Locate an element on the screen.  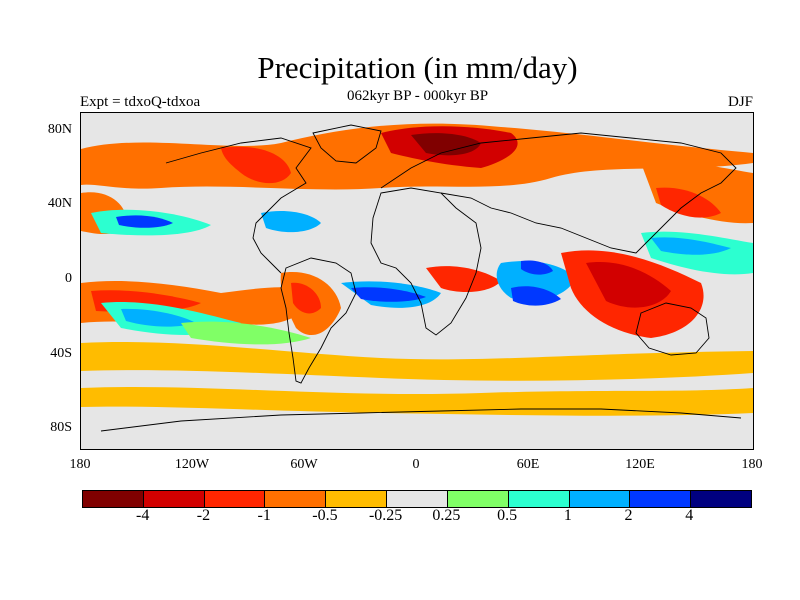
colorbar-label: -2 is located at coordinates (203, 515).